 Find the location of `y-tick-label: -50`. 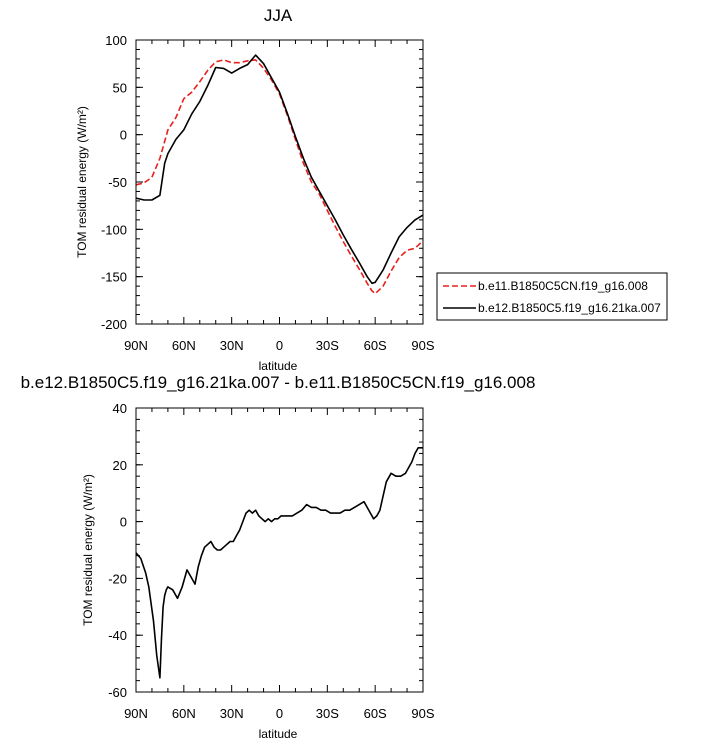

y-tick-label: -50 is located at coordinates (117, 182).